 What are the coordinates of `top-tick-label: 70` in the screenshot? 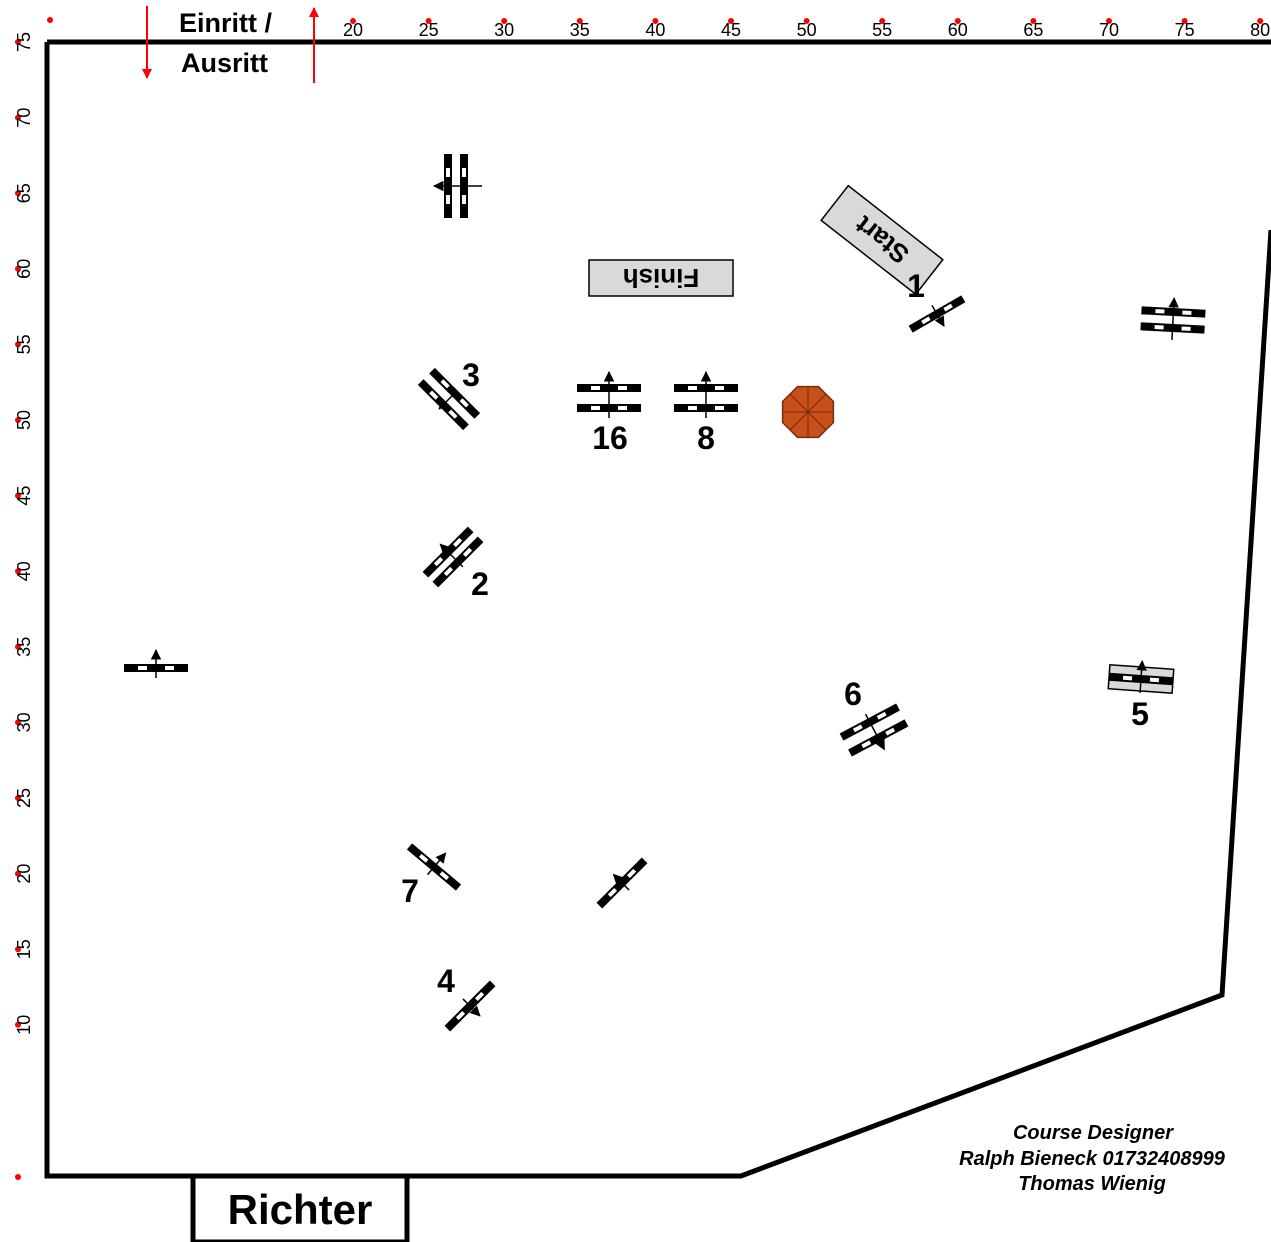 It's located at (1109, 30).